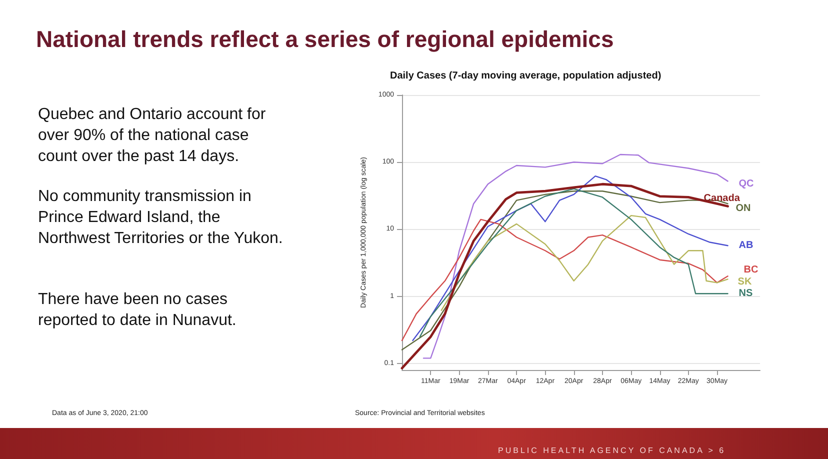  I want to click on series-label: QC, so click(746, 184).